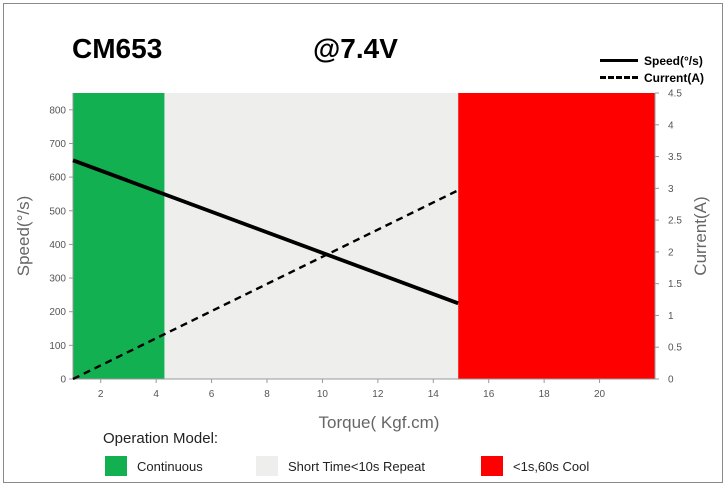 This screenshot has height=488, width=728. What do you see at coordinates (675, 221) in the screenshot?
I see `y2-tick-label: 2.5` at bounding box center [675, 221].